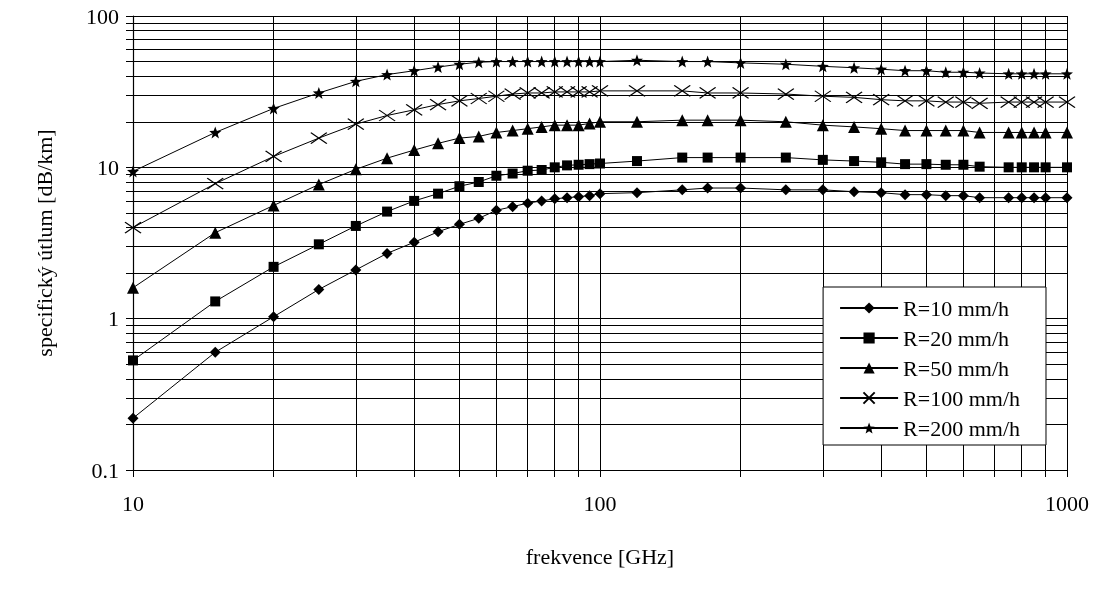 The width and height of the screenshot is (1111, 590). What do you see at coordinates (956, 338) in the screenshot?
I see `legend-label: R=20 mm/h` at bounding box center [956, 338].